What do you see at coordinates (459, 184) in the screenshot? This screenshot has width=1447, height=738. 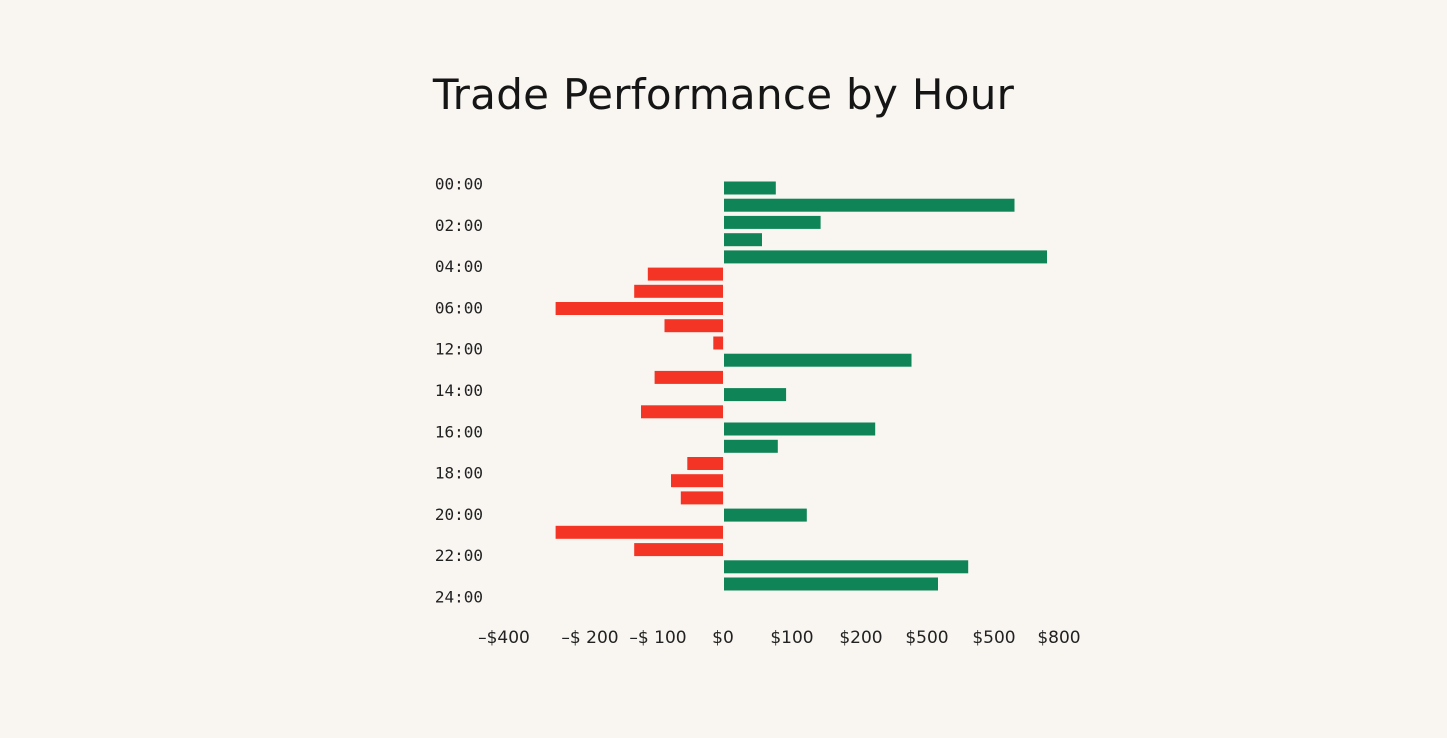 I see `y-tick-label: 00:00` at bounding box center [459, 184].